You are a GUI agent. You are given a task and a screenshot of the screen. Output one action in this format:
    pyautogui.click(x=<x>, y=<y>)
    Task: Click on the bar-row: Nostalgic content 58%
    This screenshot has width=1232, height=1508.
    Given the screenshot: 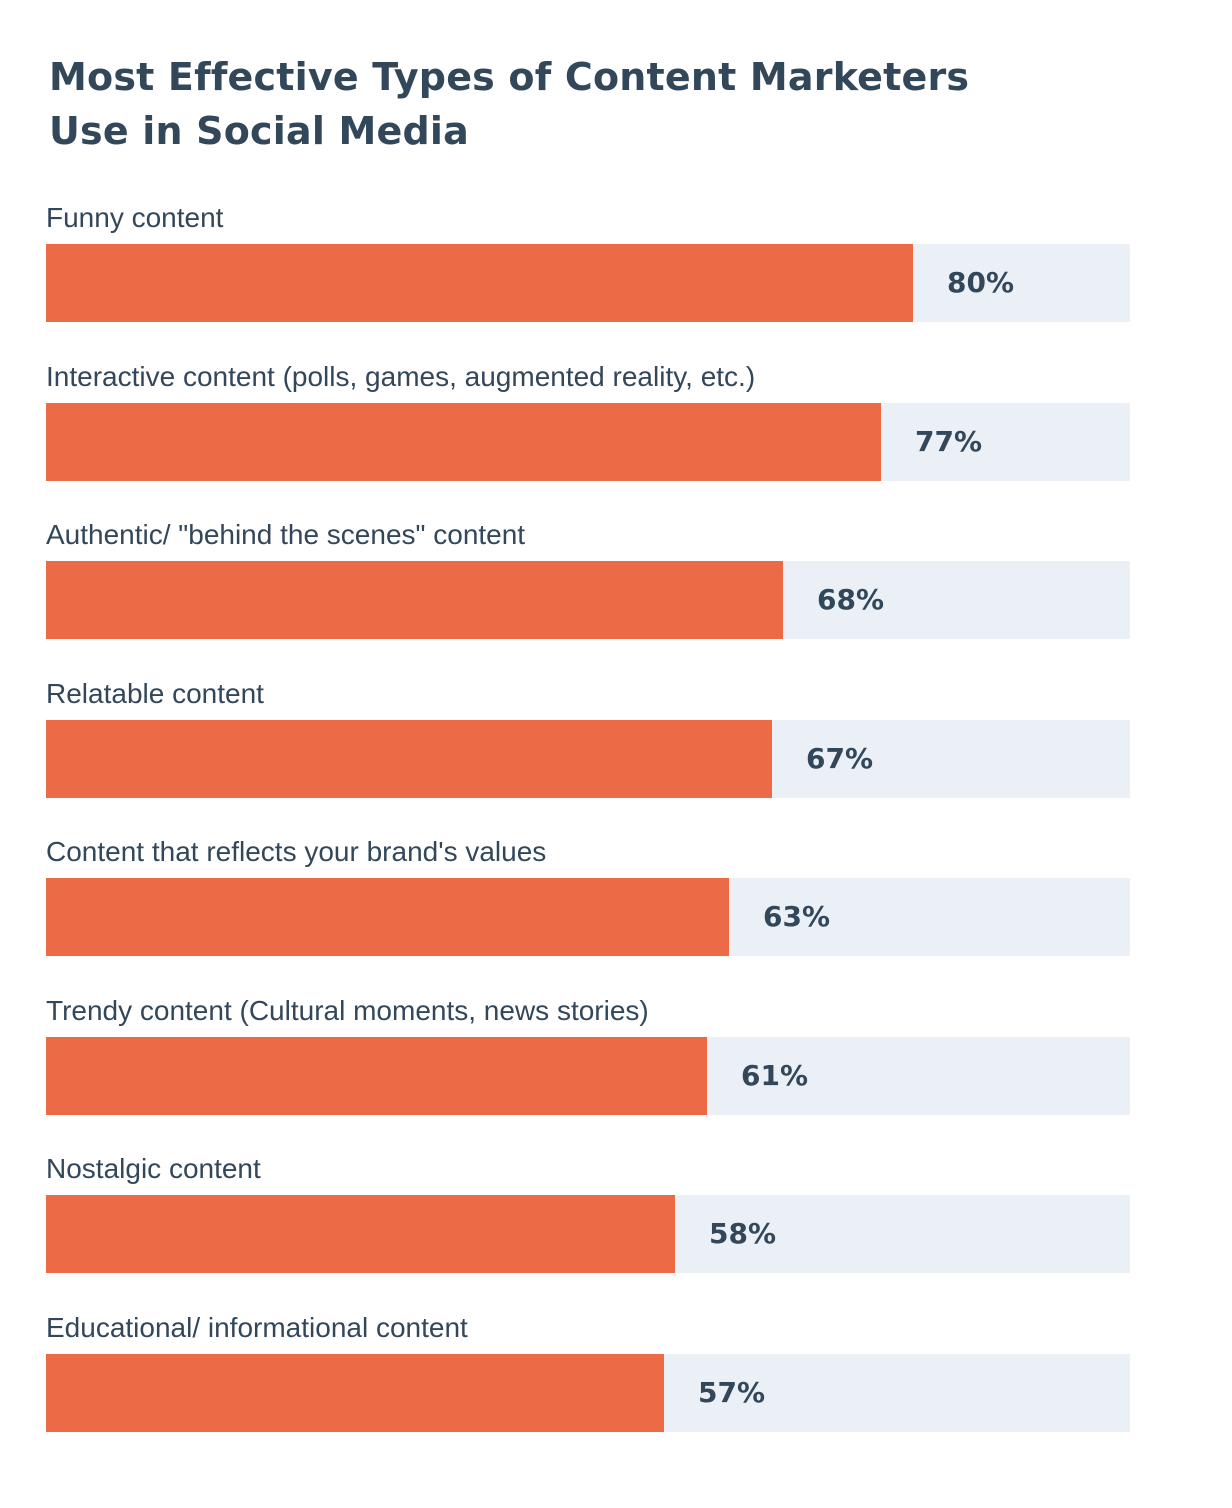 What is the action you would take?
    pyautogui.click(x=588, y=1229)
    